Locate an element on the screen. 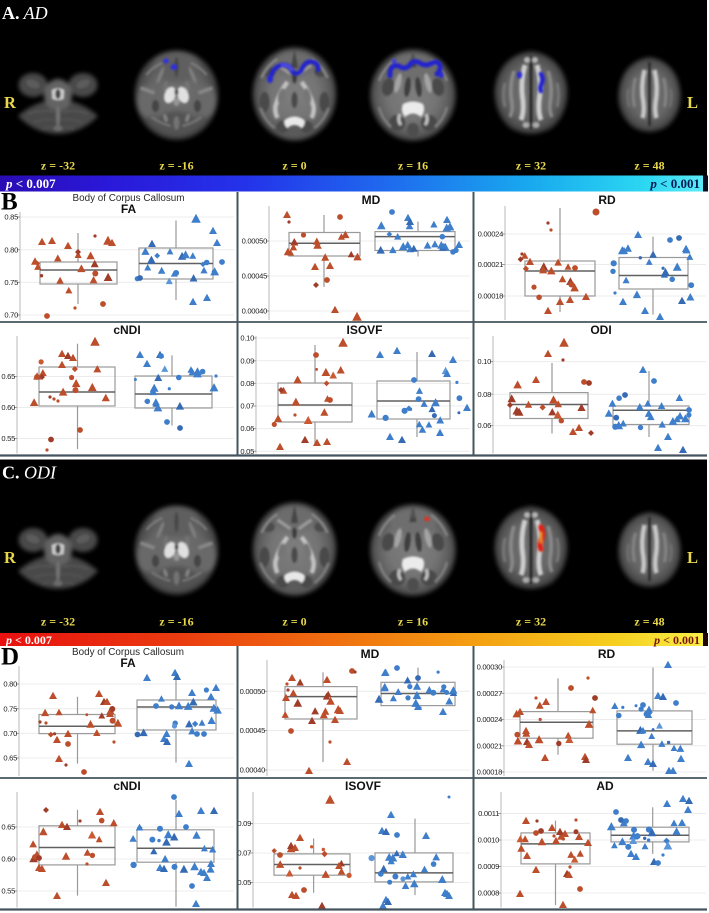  svg-text: B is located at coordinates (9, 202).